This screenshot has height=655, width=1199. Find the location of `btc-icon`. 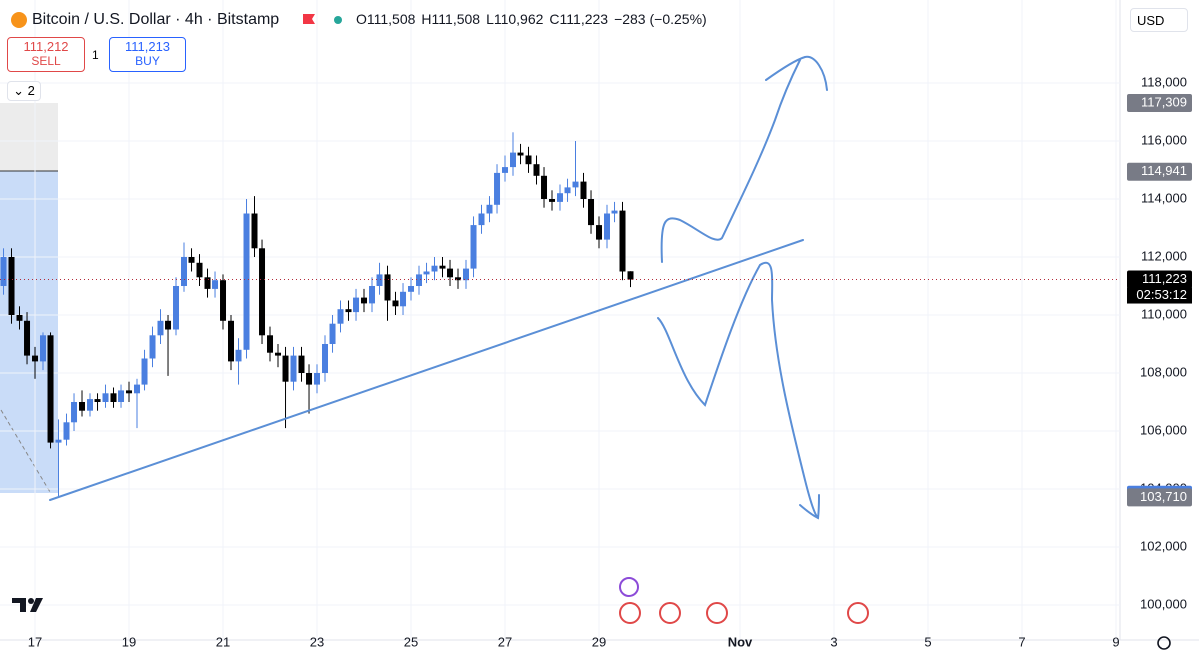

btc-icon is located at coordinates (19, 20).